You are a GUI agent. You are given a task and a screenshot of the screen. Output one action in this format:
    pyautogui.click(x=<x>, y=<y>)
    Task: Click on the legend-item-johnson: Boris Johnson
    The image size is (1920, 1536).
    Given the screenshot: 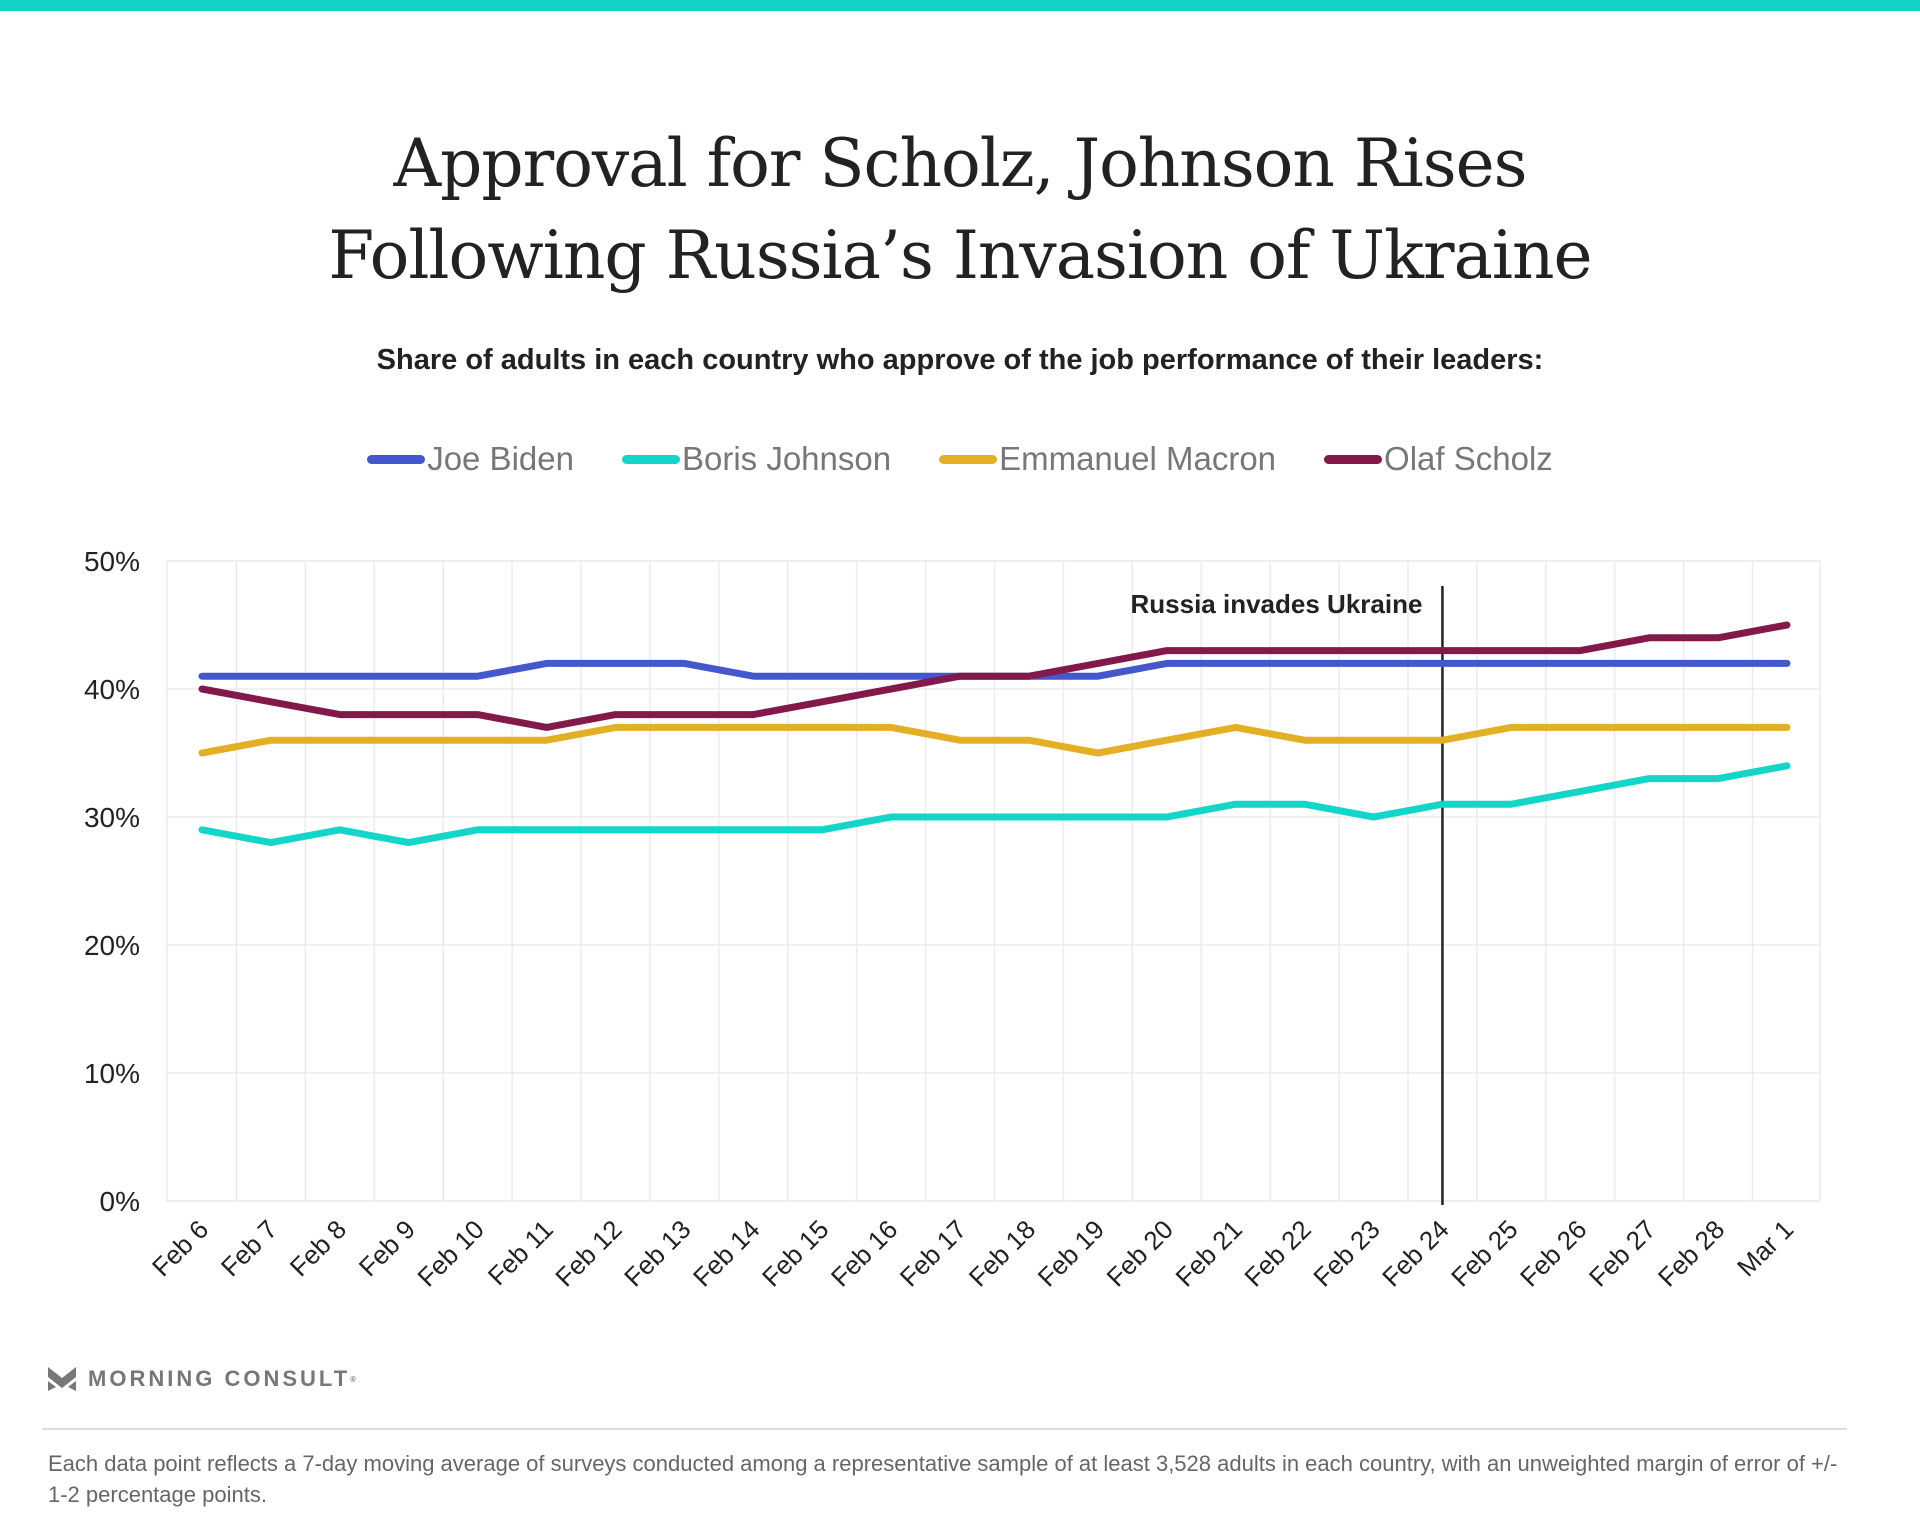 What is the action you would take?
    pyautogui.click(x=756, y=459)
    